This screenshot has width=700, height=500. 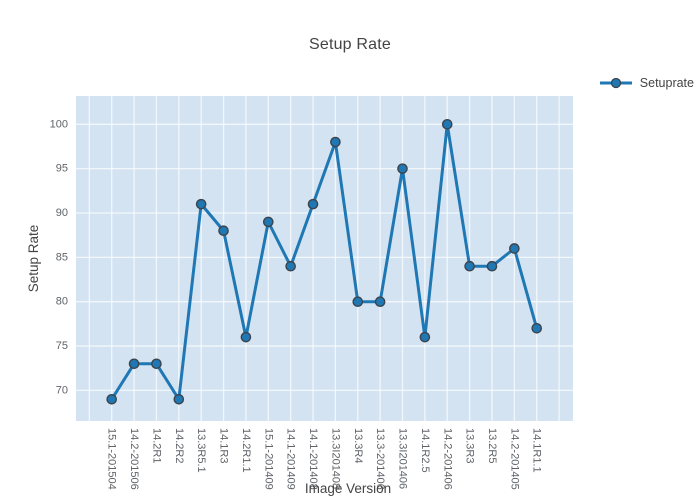 I want to click on y-axis-title: Setup Rate, so click(x=33, y=259).